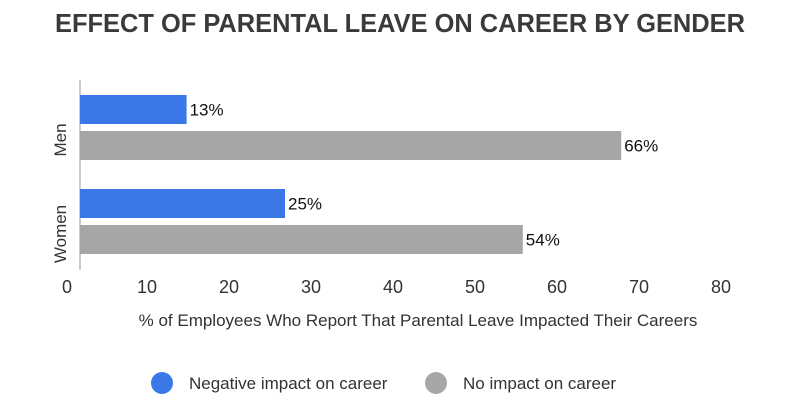 This screenshot has height=405, width=800. Describe the element at coordinates (641, 146) in the screenshot. I see `data-label: 66%` at that location.